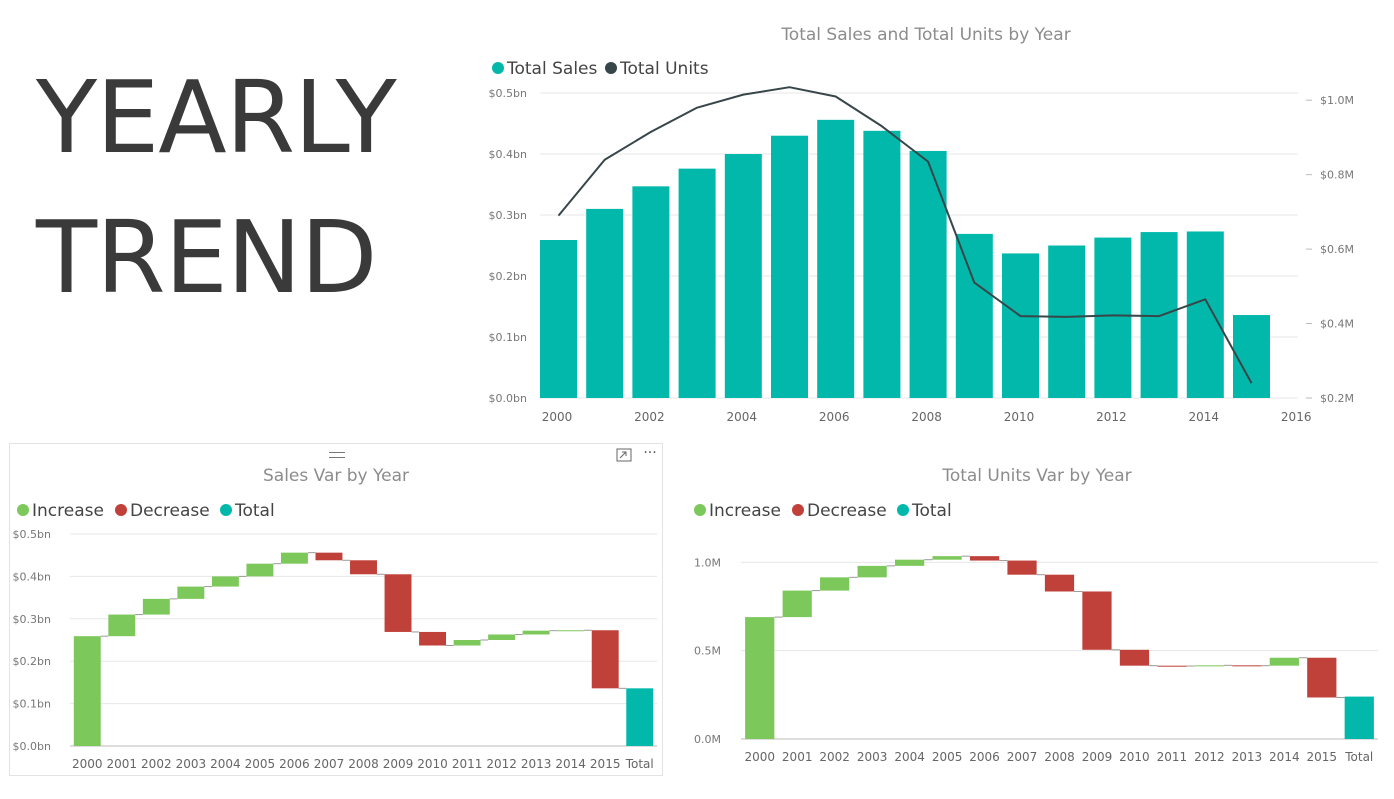 The width and height of the screenshot is (1394, 799). I want to click on bar-total-sales-2011, so click(1067, 321).